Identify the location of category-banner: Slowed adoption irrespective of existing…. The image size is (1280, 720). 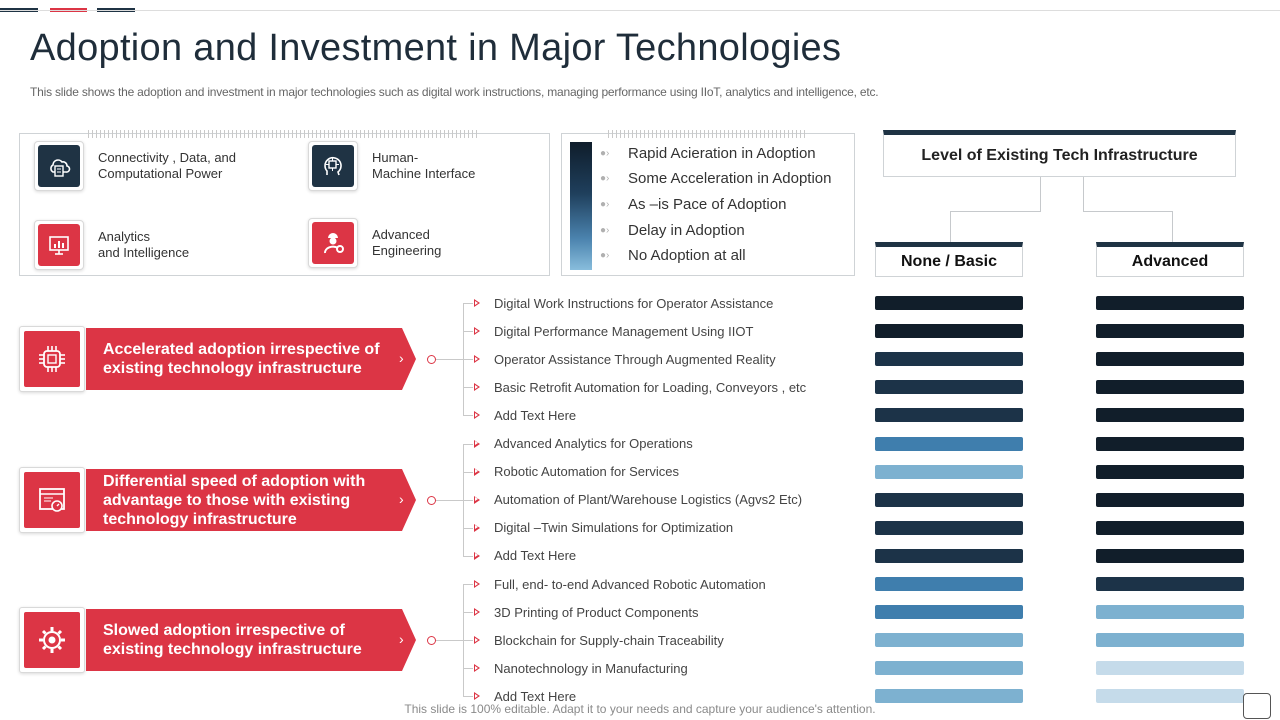
(251, 640).